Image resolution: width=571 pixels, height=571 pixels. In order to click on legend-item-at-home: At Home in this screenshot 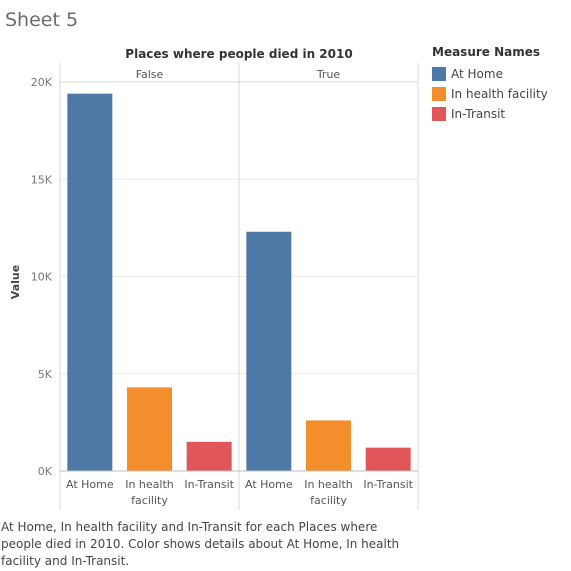, I will do `click(490, 74)`.